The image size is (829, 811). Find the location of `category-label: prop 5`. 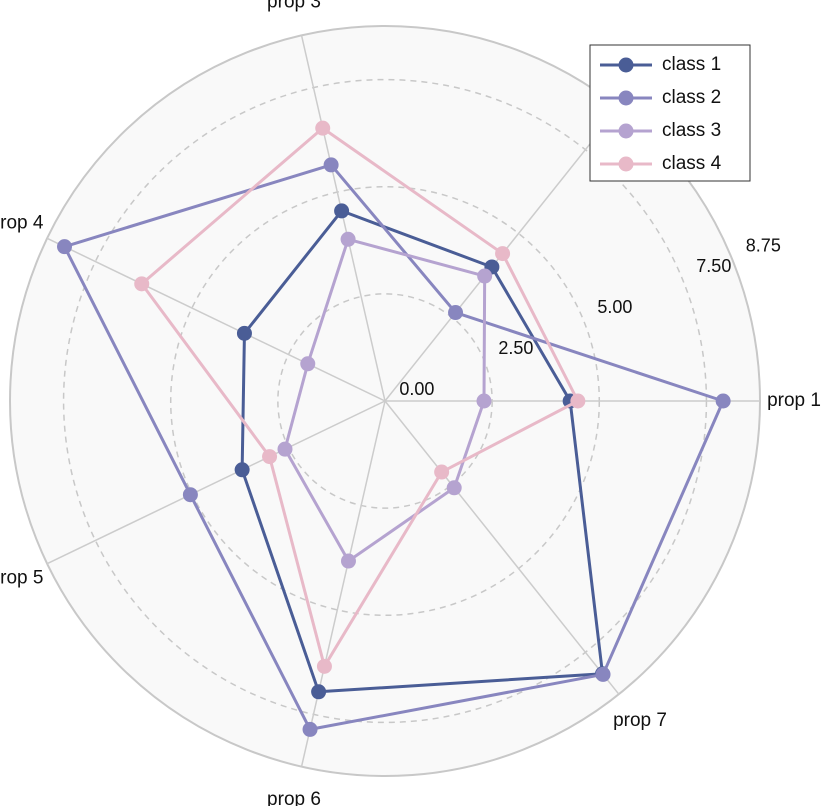

category-label: prop 5 is located at coordinates (21, 577).